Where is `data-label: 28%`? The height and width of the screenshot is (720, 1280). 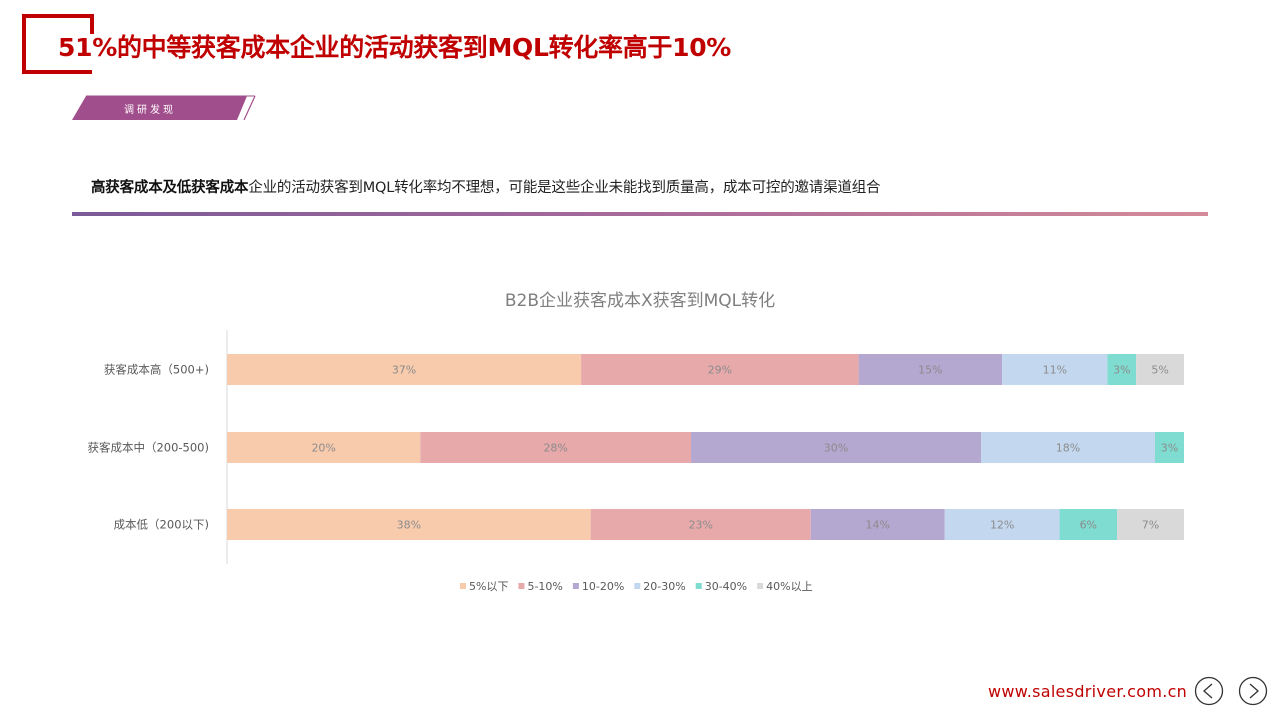
data-label: 28% is located at coordinates (555, 448).